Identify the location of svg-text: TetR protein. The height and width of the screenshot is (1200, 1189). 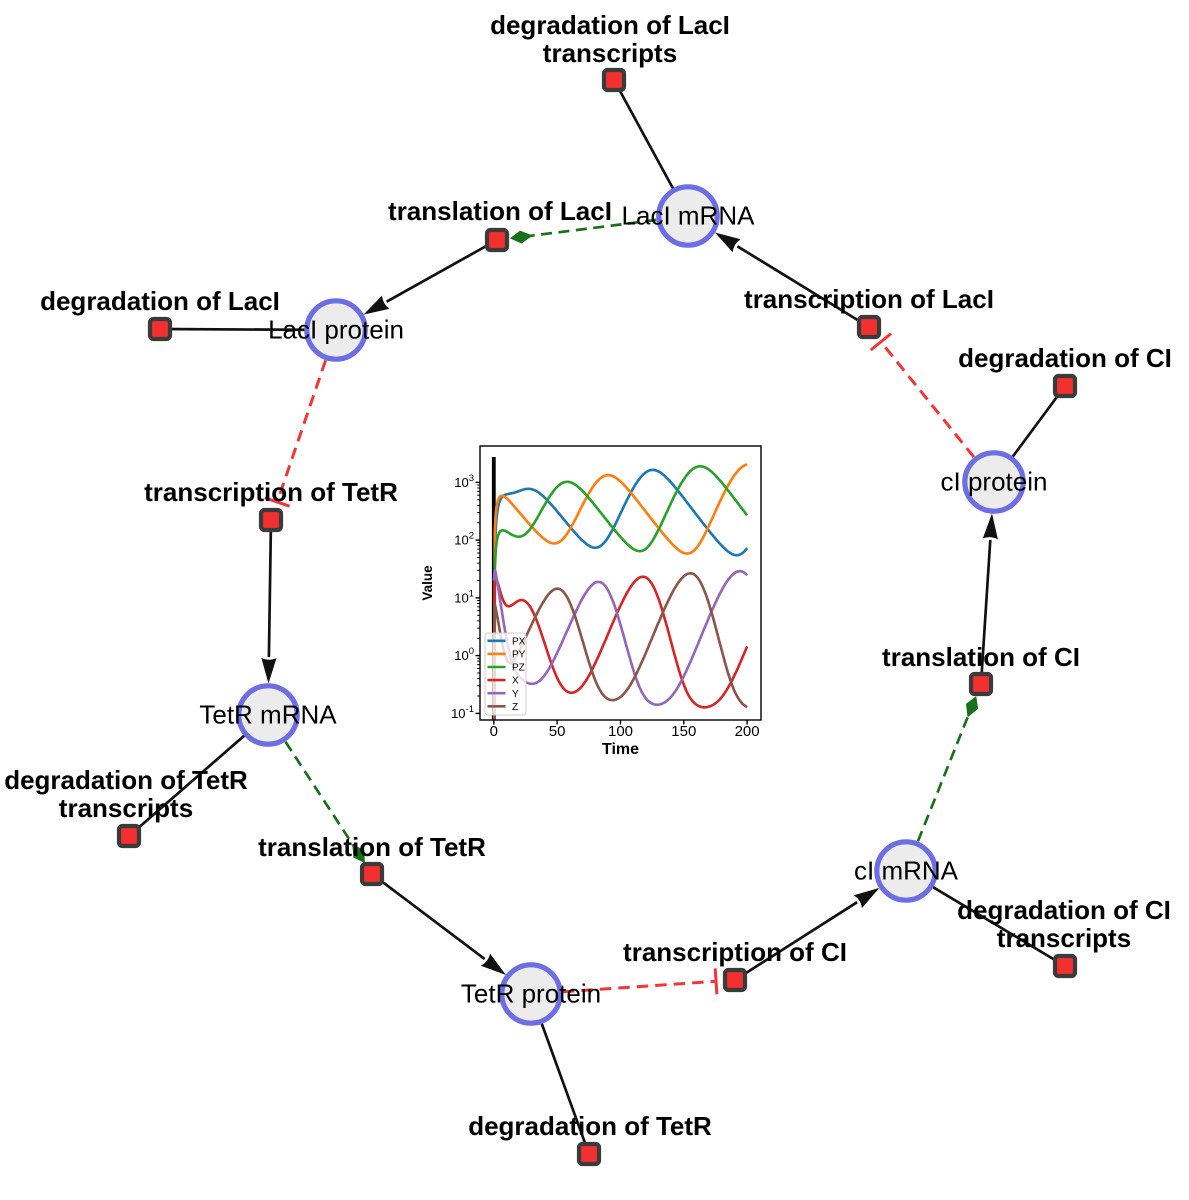
(531, 994).